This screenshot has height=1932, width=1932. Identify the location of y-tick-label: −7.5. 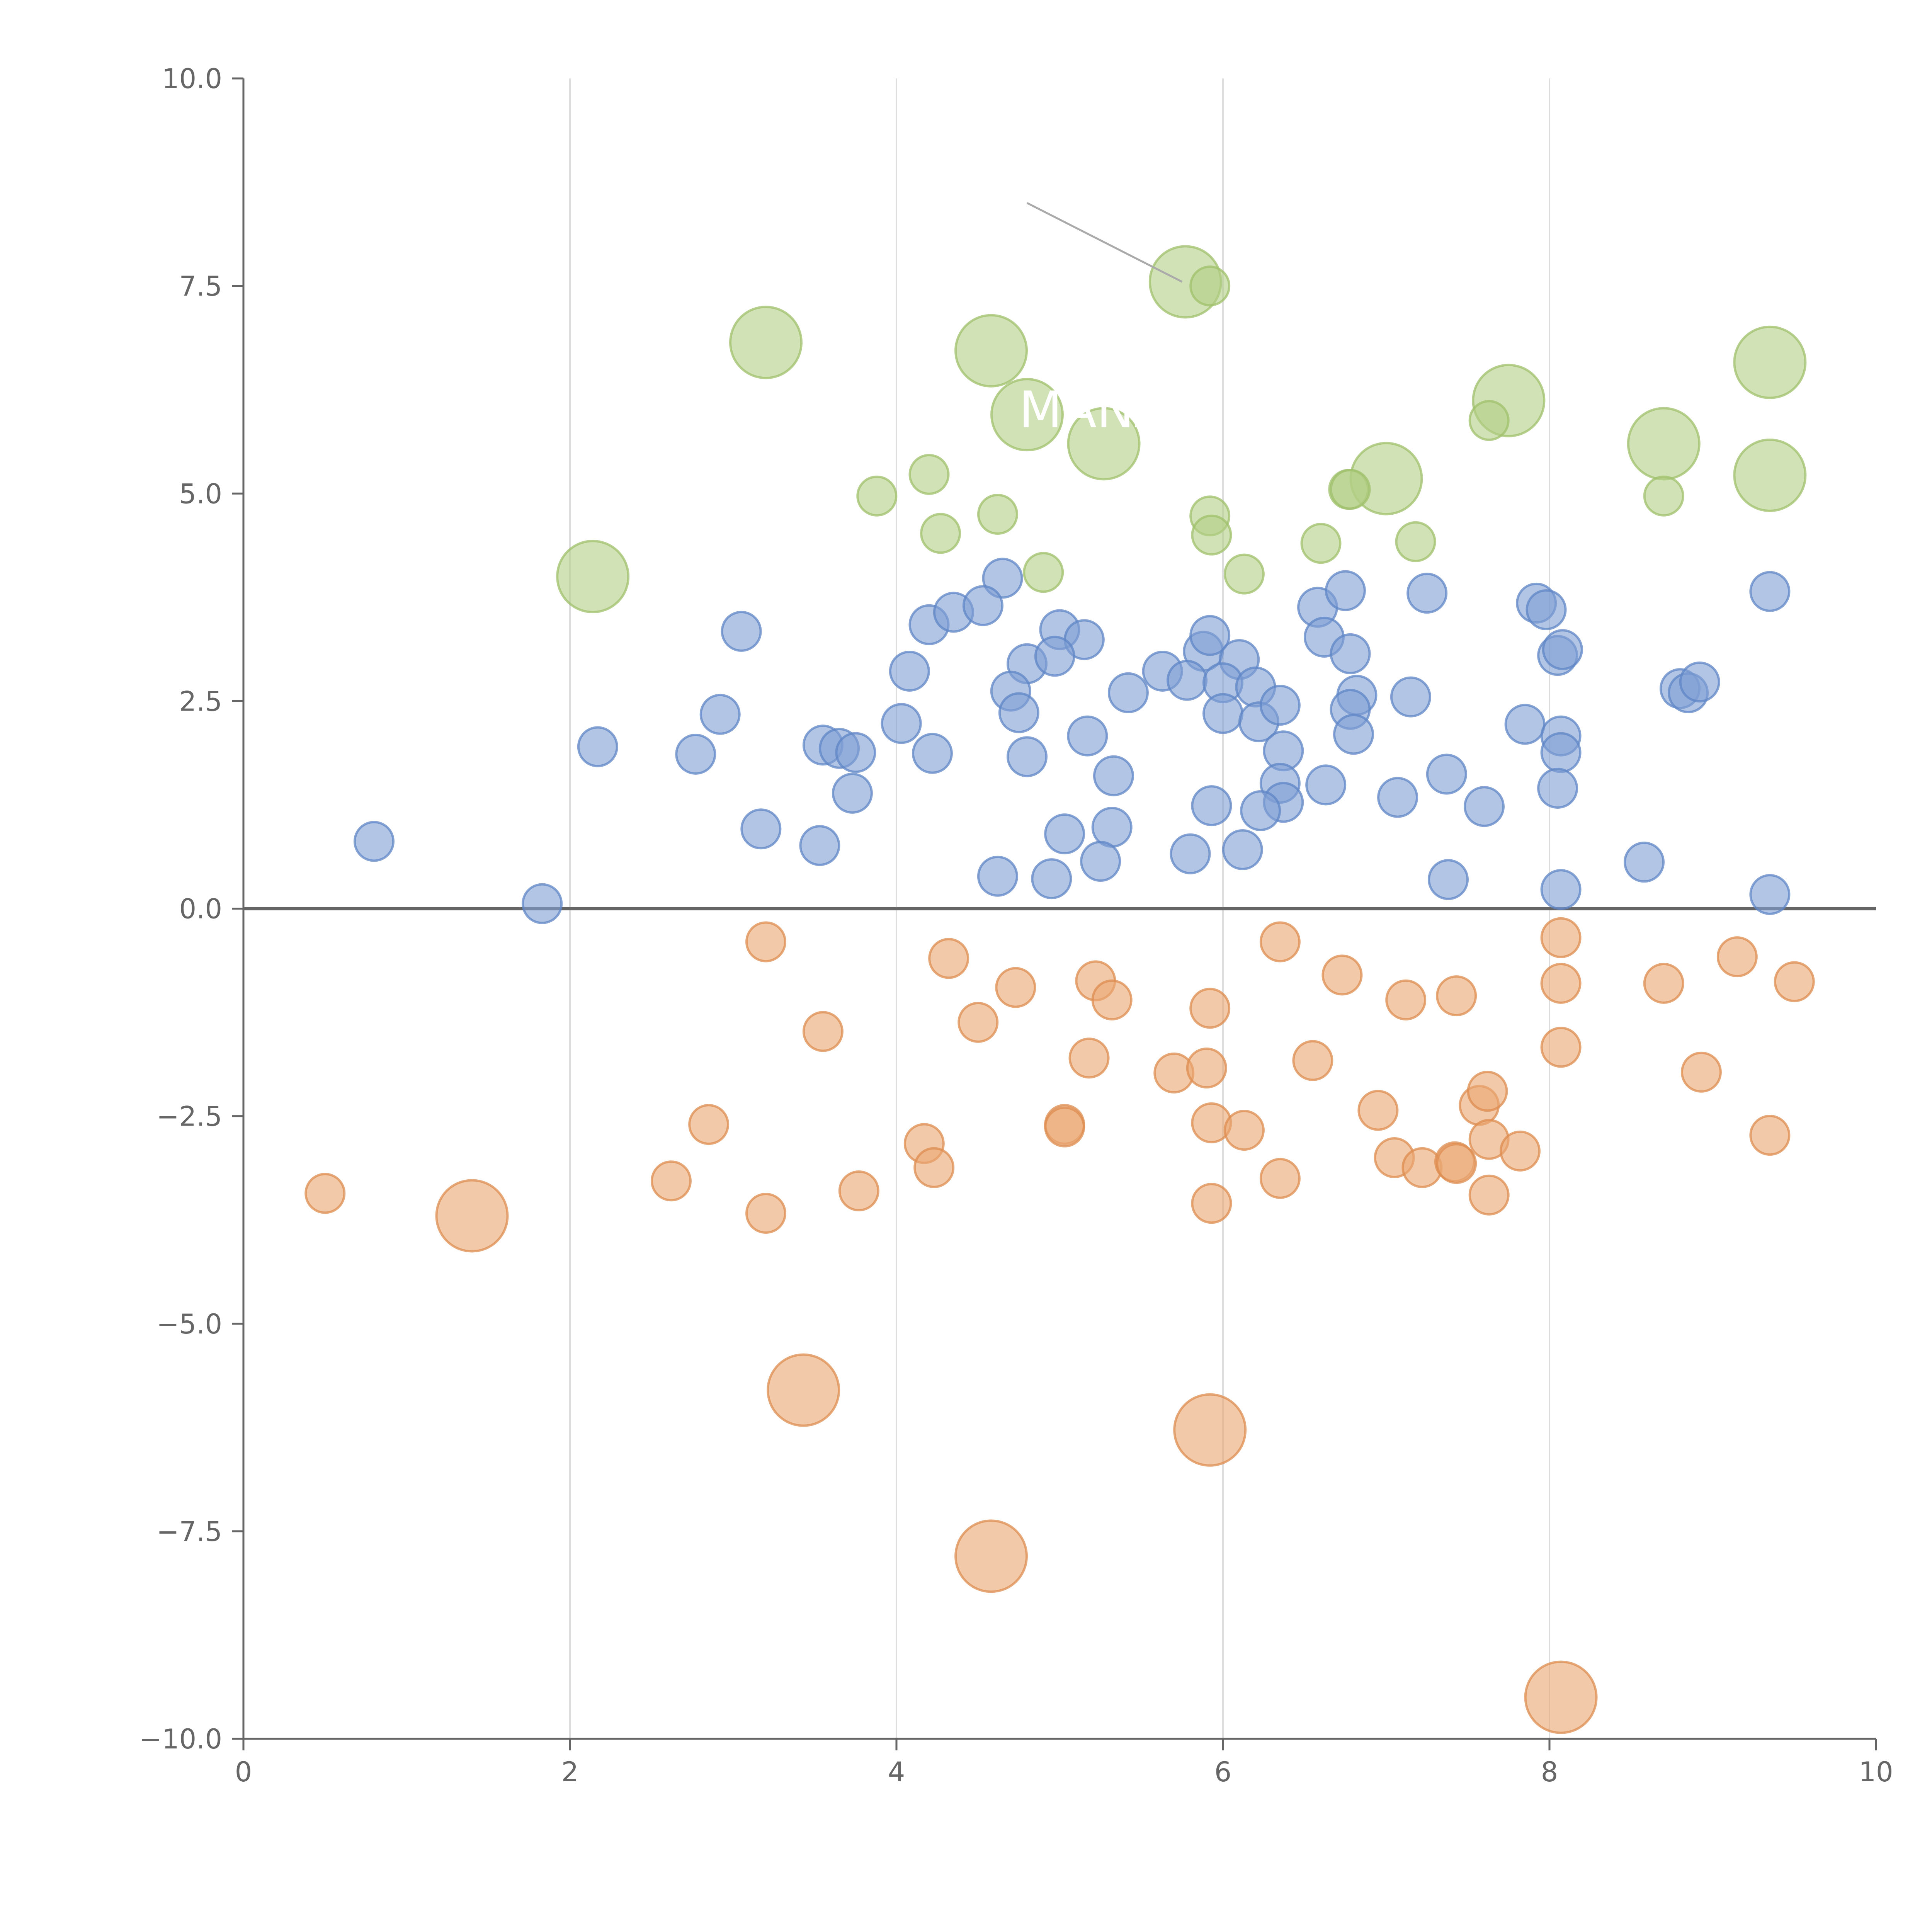
(189, 1532).